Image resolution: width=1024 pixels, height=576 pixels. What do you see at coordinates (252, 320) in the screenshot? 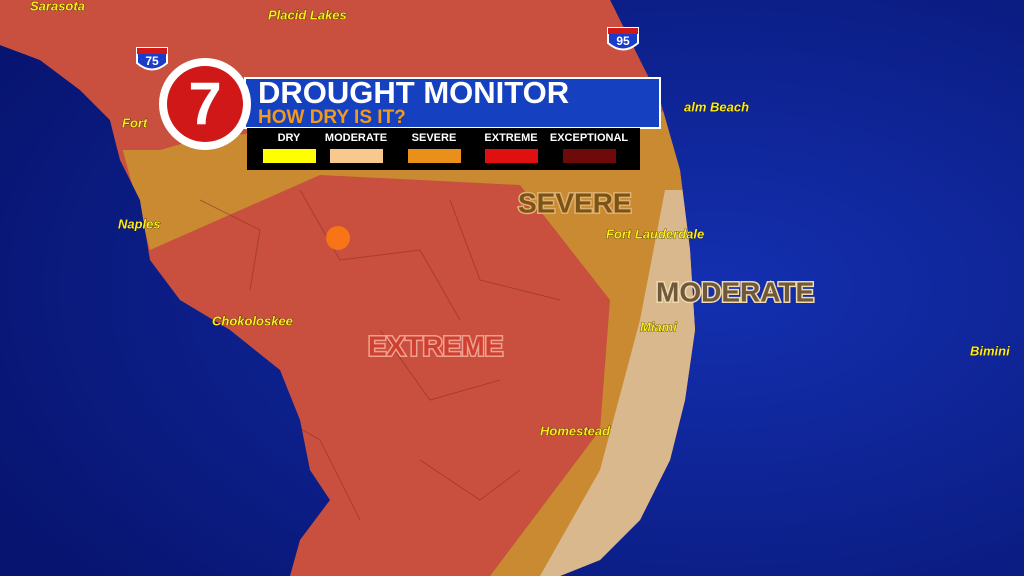
I see `place-label: Chokoloskee` at bounding box center [252, 320].